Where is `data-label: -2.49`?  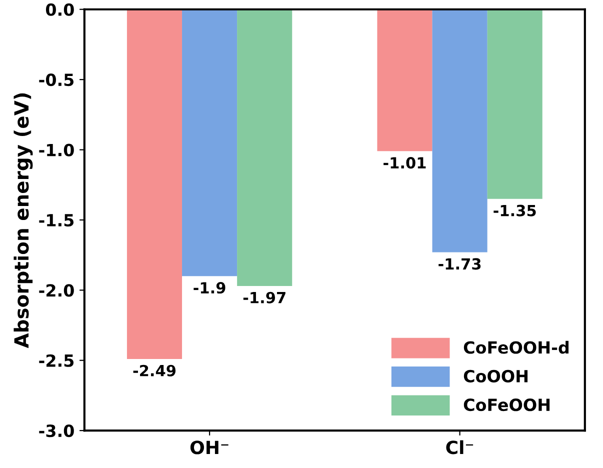 data-label: -2.49 is located at coordinates (154, 370).